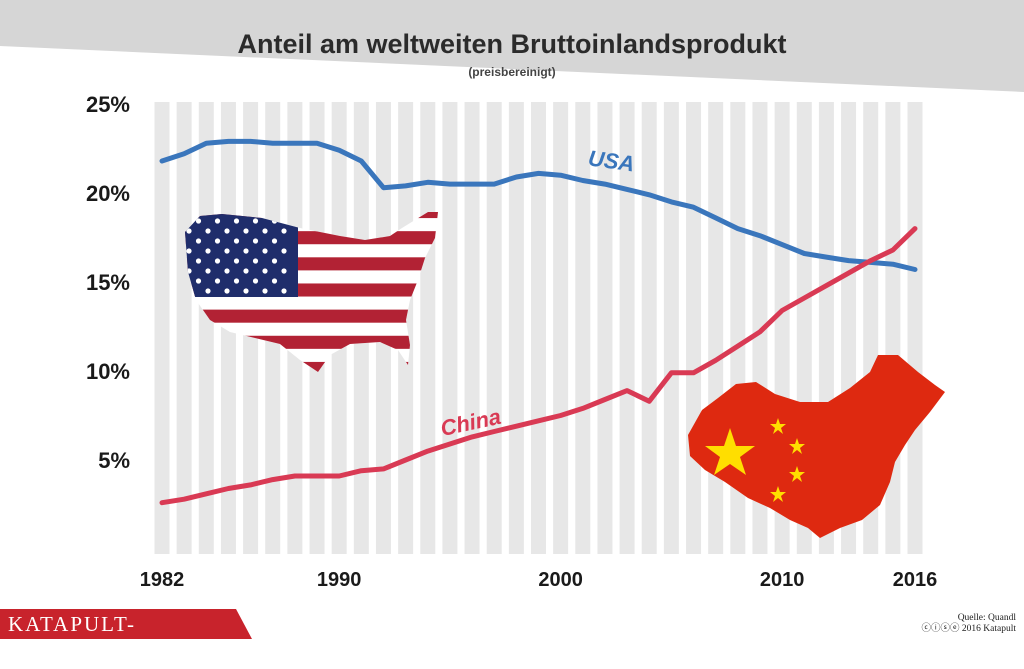 The height and width of the screenshot is (669, 1024). What do you see at coordinates (162, 580) in the screenshot?
I see `x-tick-label: 1982` at bounding box center [162, 580].